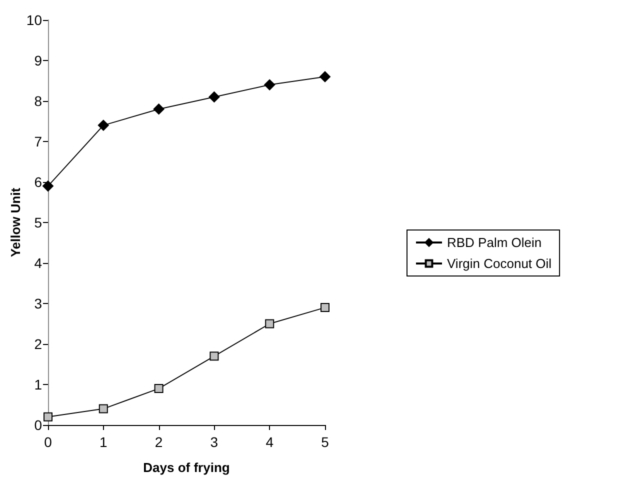 The width and height of the screenshot is (619, 492). What do you see at coordinates (38, 384) in the screenshot?
I see `y-tick-label: 1` at bounding box center [38, 384].